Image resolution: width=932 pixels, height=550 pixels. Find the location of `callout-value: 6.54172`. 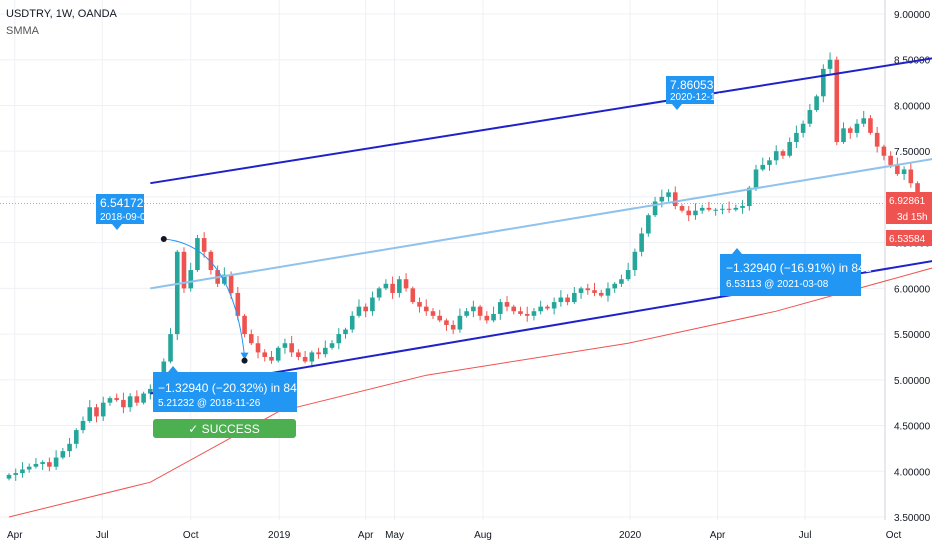

callout-value: 6.54172 is located at coordinates (122, 203).